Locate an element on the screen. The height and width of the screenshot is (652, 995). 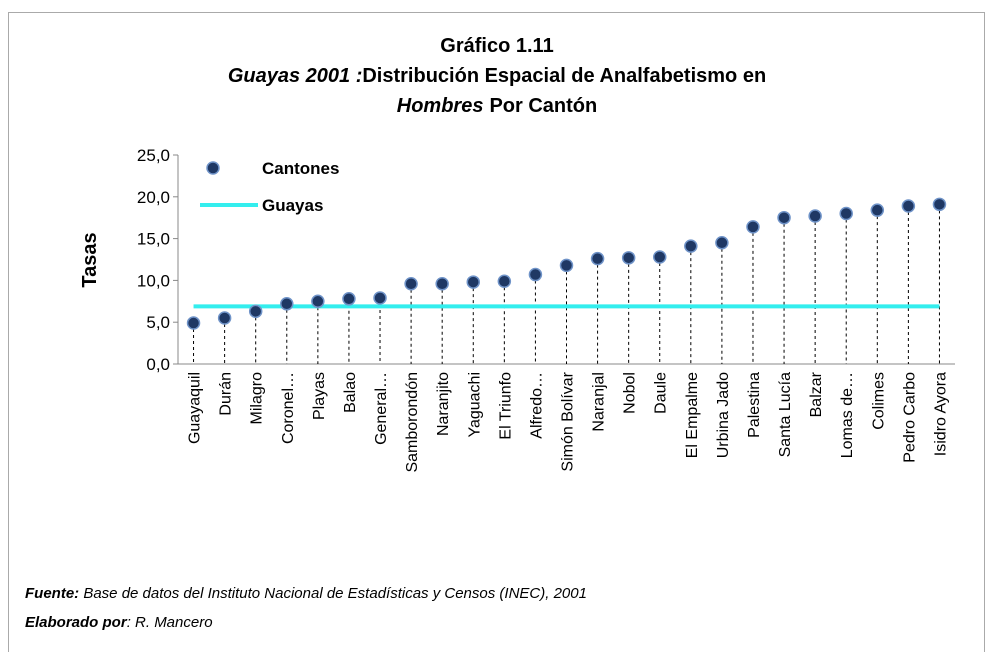
subtitle-line: Hombres Por Cantón is located at coordinates (497, 106).